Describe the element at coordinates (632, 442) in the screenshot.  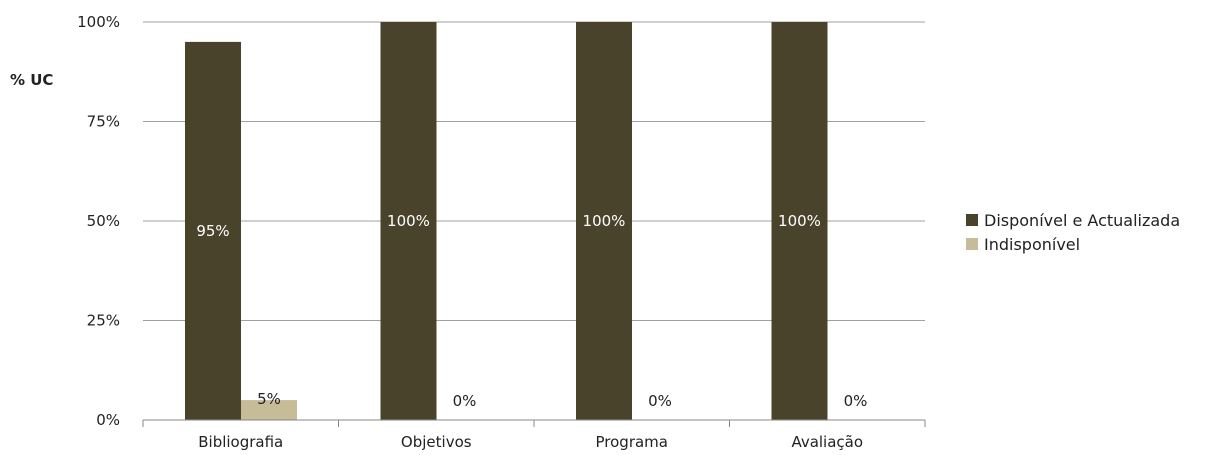
I see `x-tick-label: Programa` at that location.